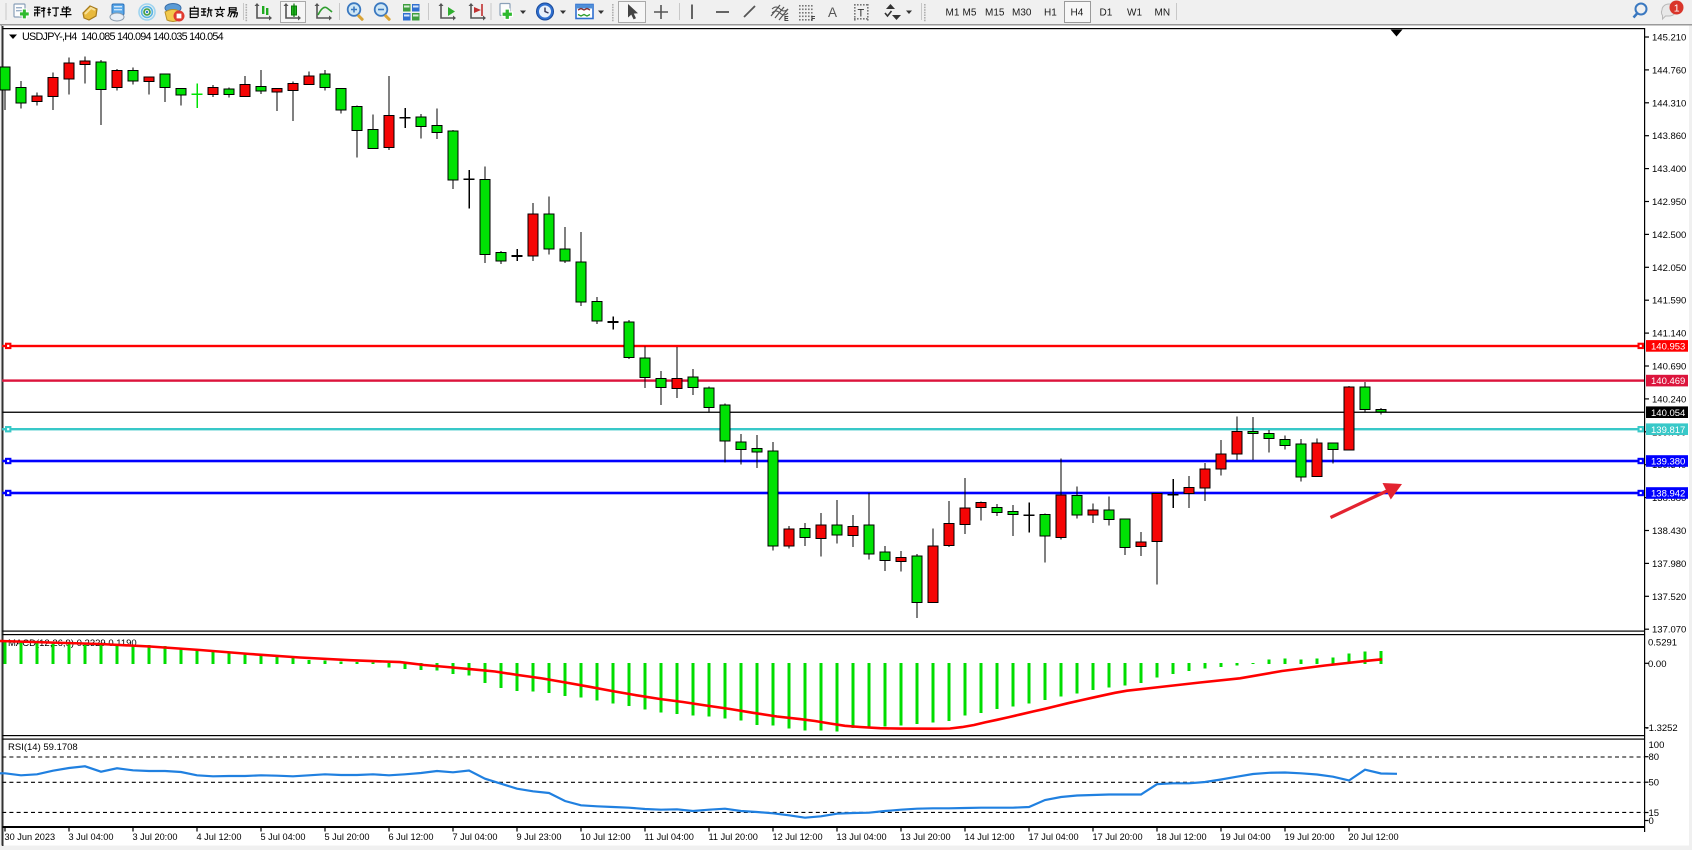  Describe the element at coordinates (1677, 8) in the screenshot. I see `svg-text: 1` at that location.